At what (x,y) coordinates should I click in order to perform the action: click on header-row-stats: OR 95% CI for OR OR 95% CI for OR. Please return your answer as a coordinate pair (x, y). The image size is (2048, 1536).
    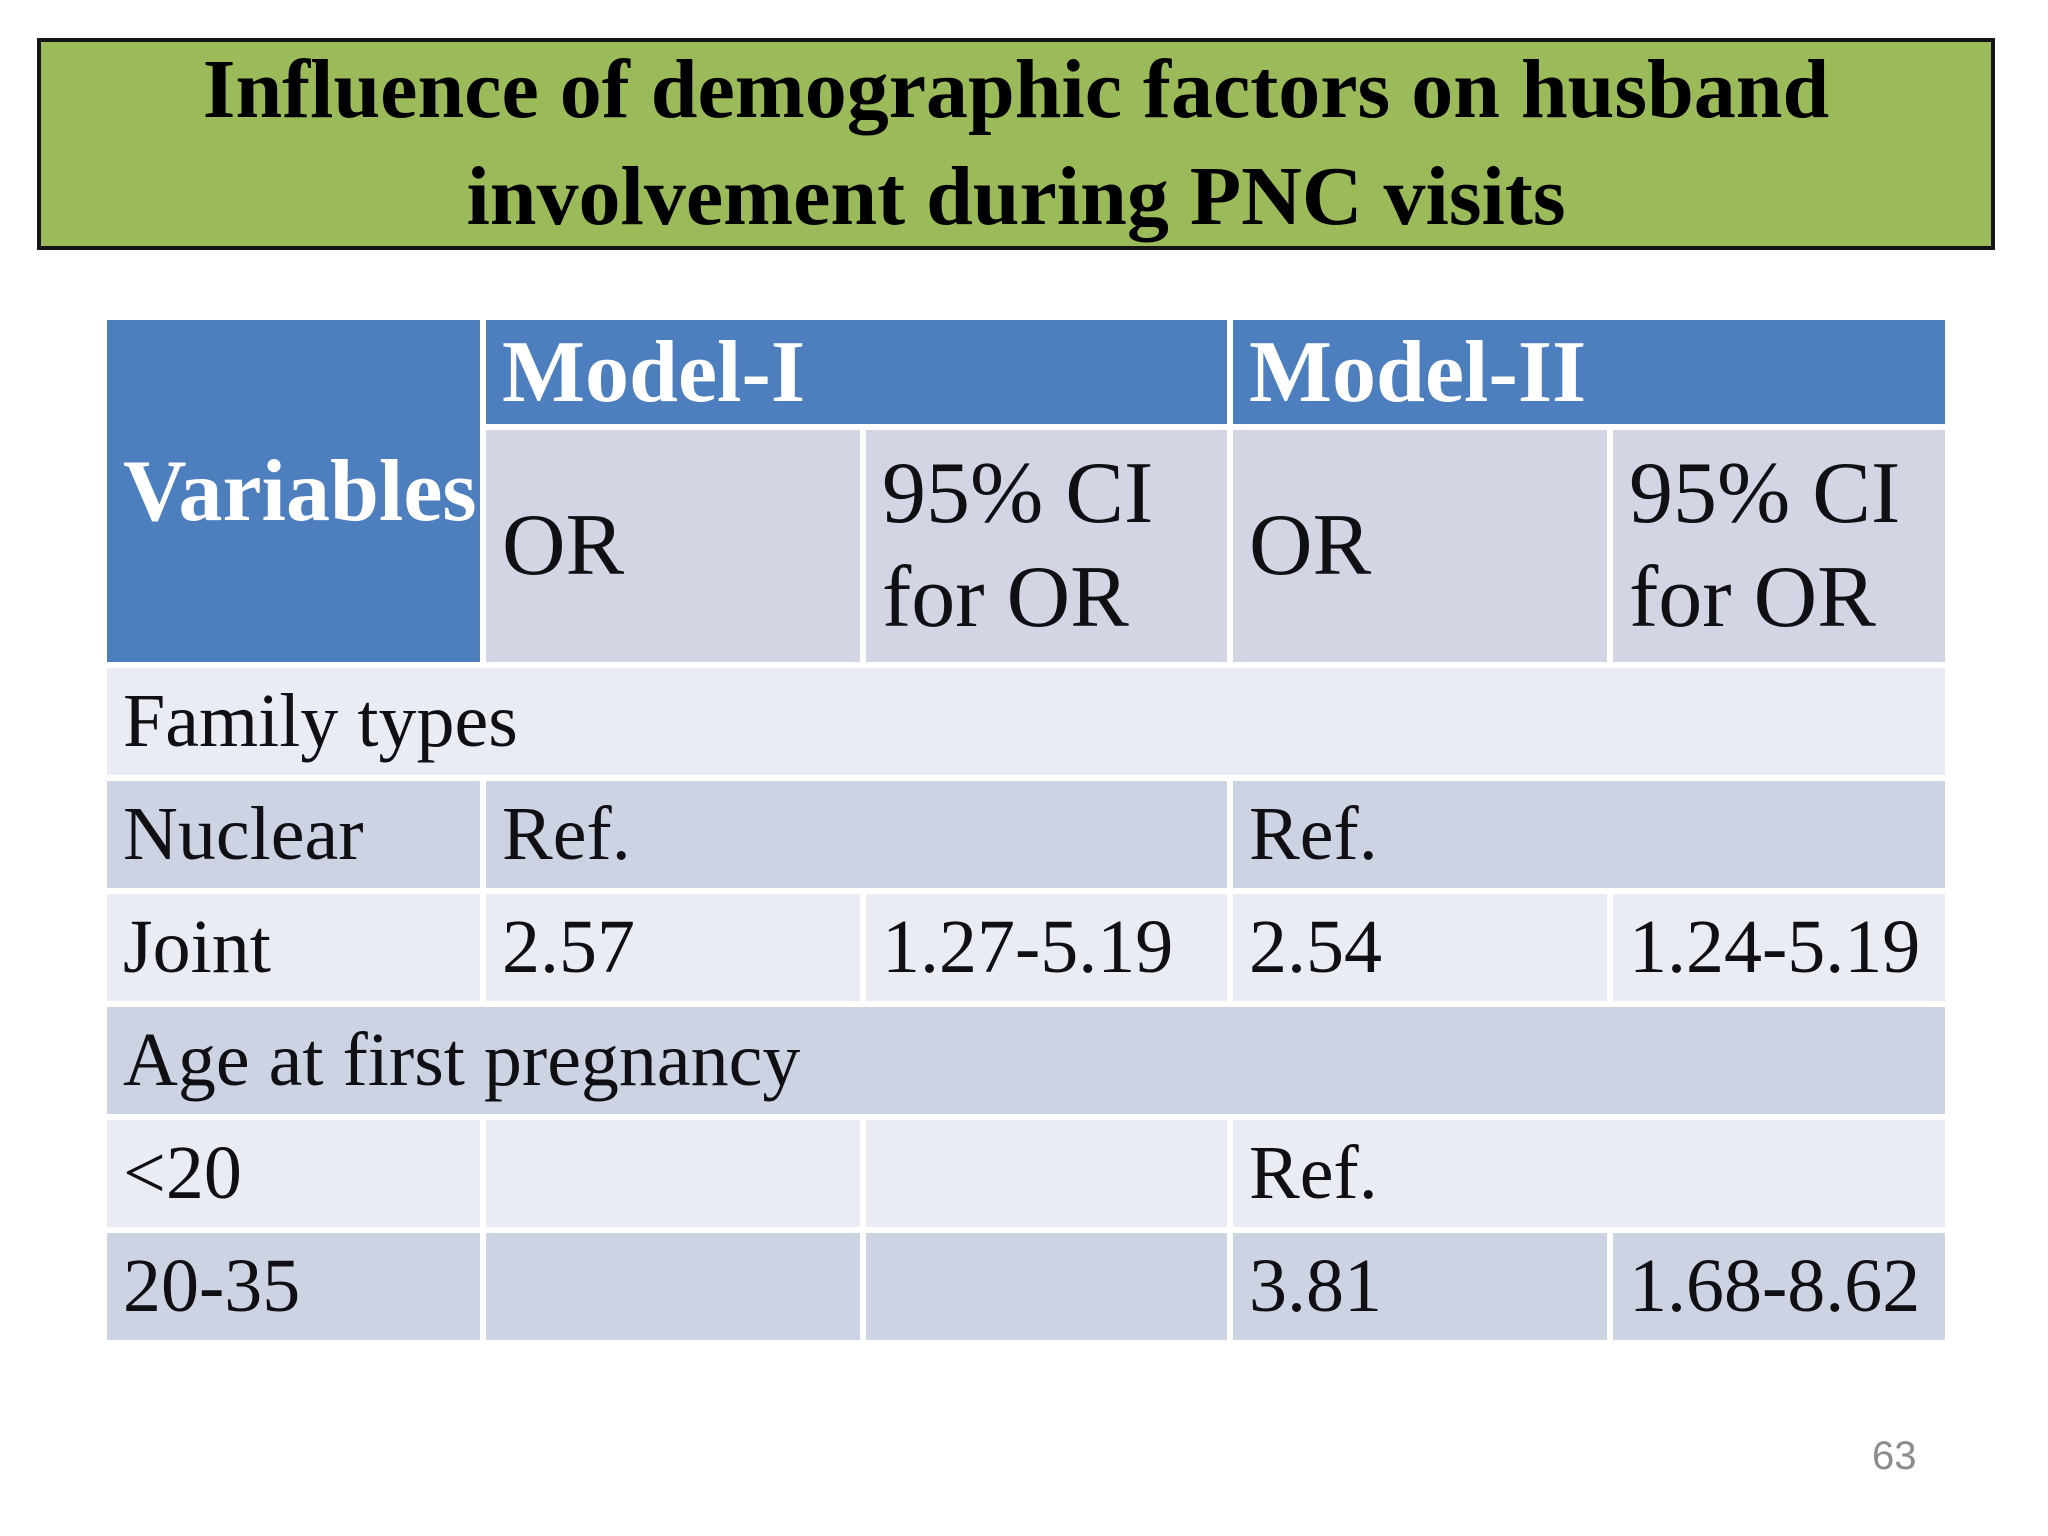
    Looking at the image, I should click on (1026, 546).